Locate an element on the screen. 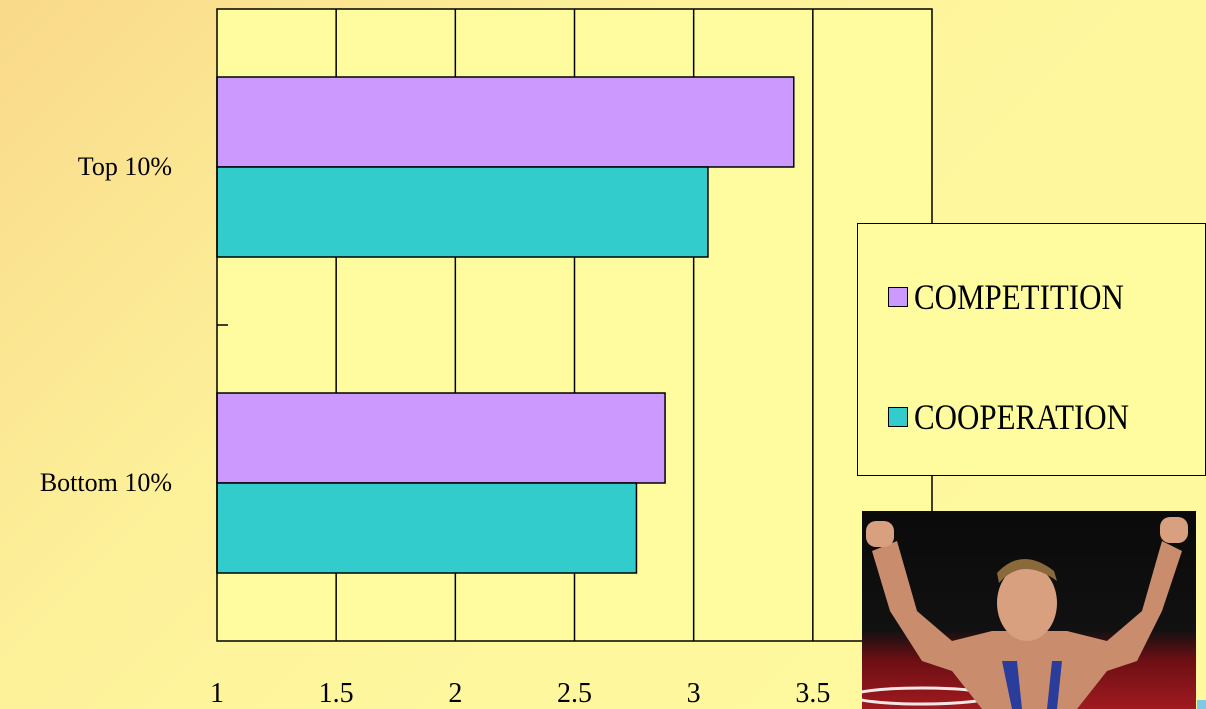 The image size is (1206, 709). category-label-1: Bottom 10% is located at coordinates (106, 482).